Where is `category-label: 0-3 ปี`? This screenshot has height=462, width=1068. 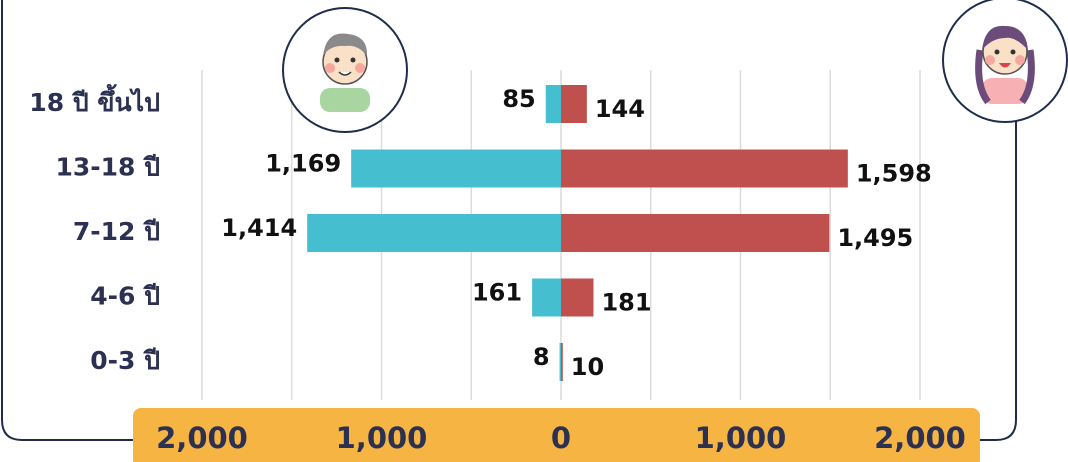
category-label: 0-3 ปี is located at coordinates (125, 360).